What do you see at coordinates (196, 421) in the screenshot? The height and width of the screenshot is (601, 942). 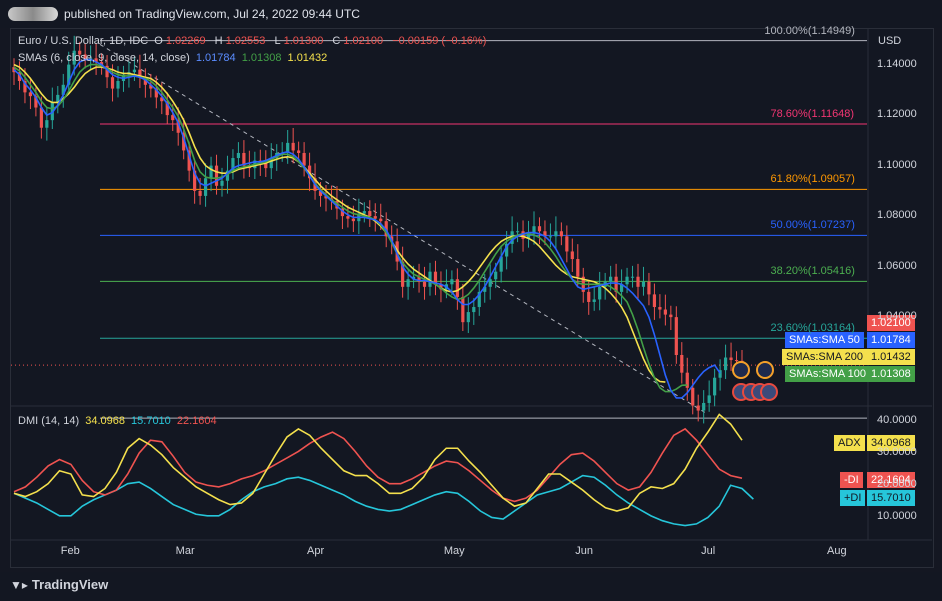 I see `dmi-value-minus: 22.1604` at bounding box center [196, 421].